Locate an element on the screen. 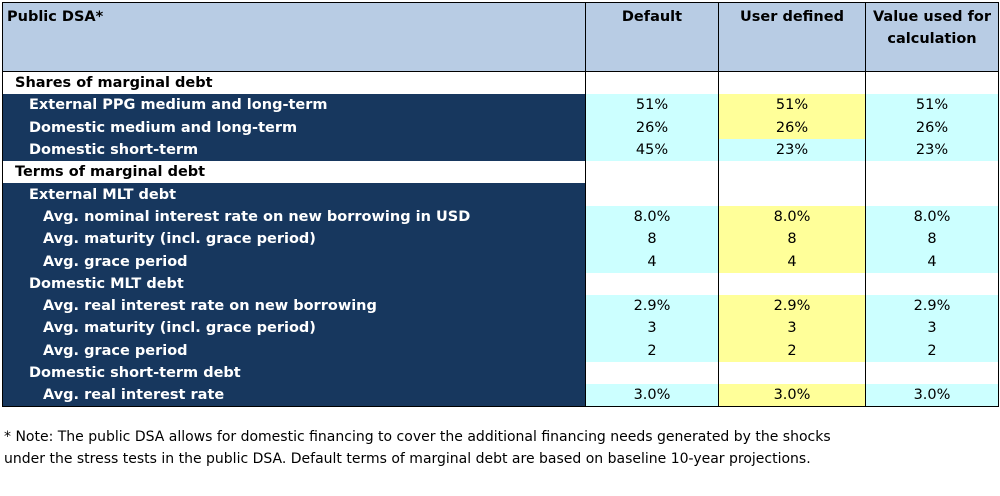  table-row: Avg. grace period 4 4 4 is located at coordinates (500, 261).